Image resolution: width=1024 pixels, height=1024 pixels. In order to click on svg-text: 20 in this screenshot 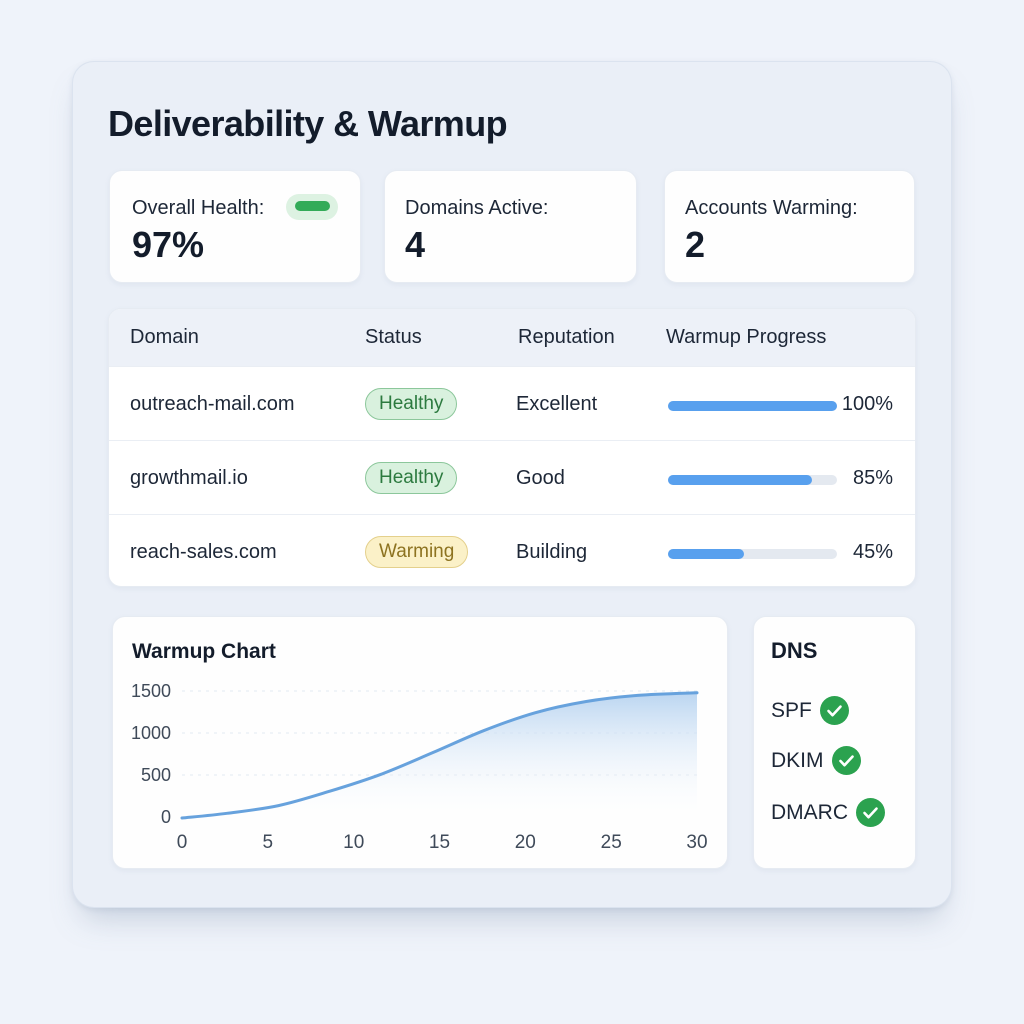, I will do `click(525, 842)`.